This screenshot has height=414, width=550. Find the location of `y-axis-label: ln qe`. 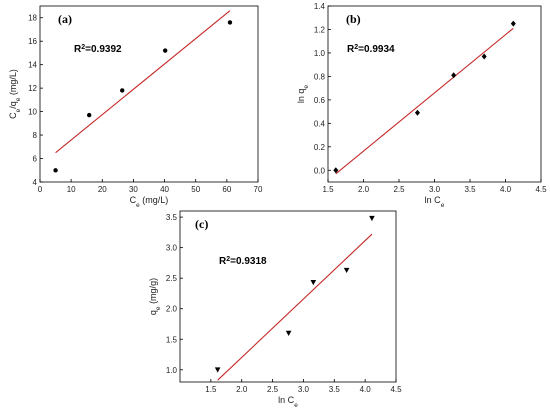

y-axis-label: ln qe is located at coordinates (303, 94).